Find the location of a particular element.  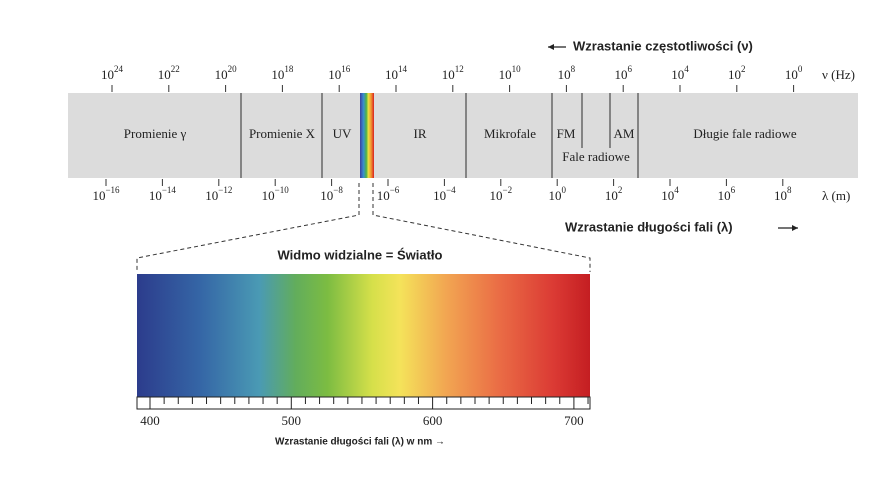

band-label: IR is located at coordinates (420, 133).